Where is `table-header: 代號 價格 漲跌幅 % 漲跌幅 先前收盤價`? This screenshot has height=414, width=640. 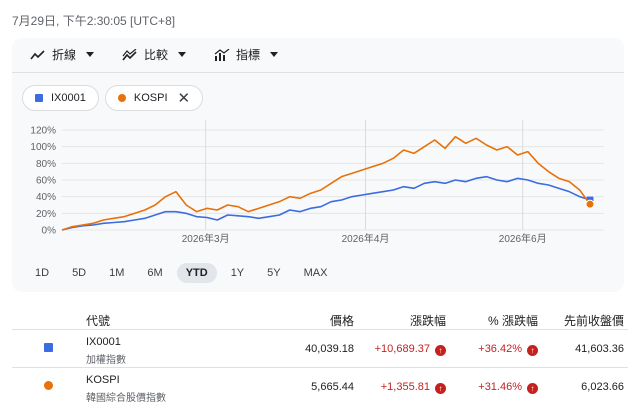 table-header: 代號 價格 漲跌幅 % 漲跌幅 先前收盤價 is located at coordinates (320, 318).